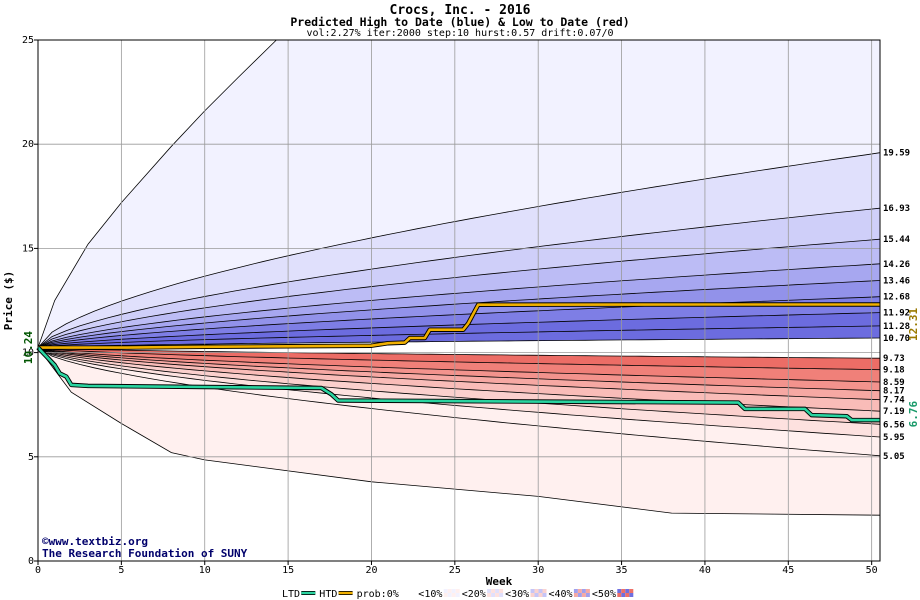 The width and height of the screenshot is (920, 600). I want to click on series-line-htd, so click(459, 326).